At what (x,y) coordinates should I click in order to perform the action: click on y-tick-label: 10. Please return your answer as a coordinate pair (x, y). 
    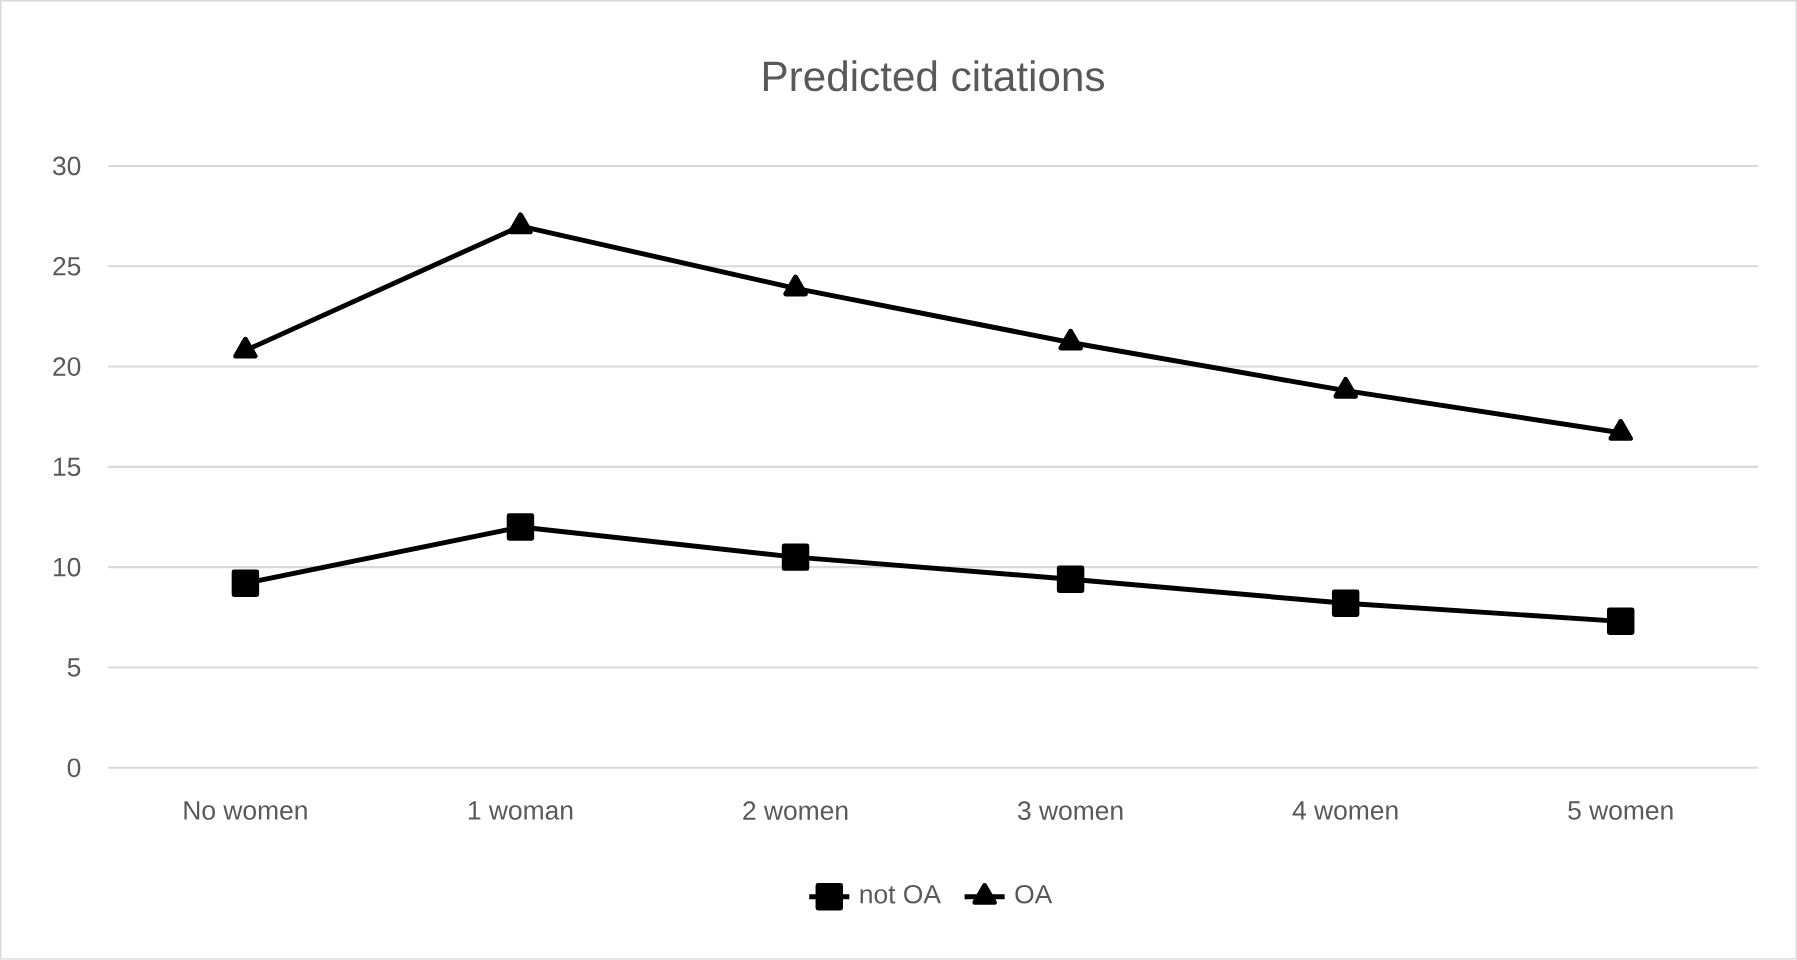
    Looking at the image, I should click on (67, 567).